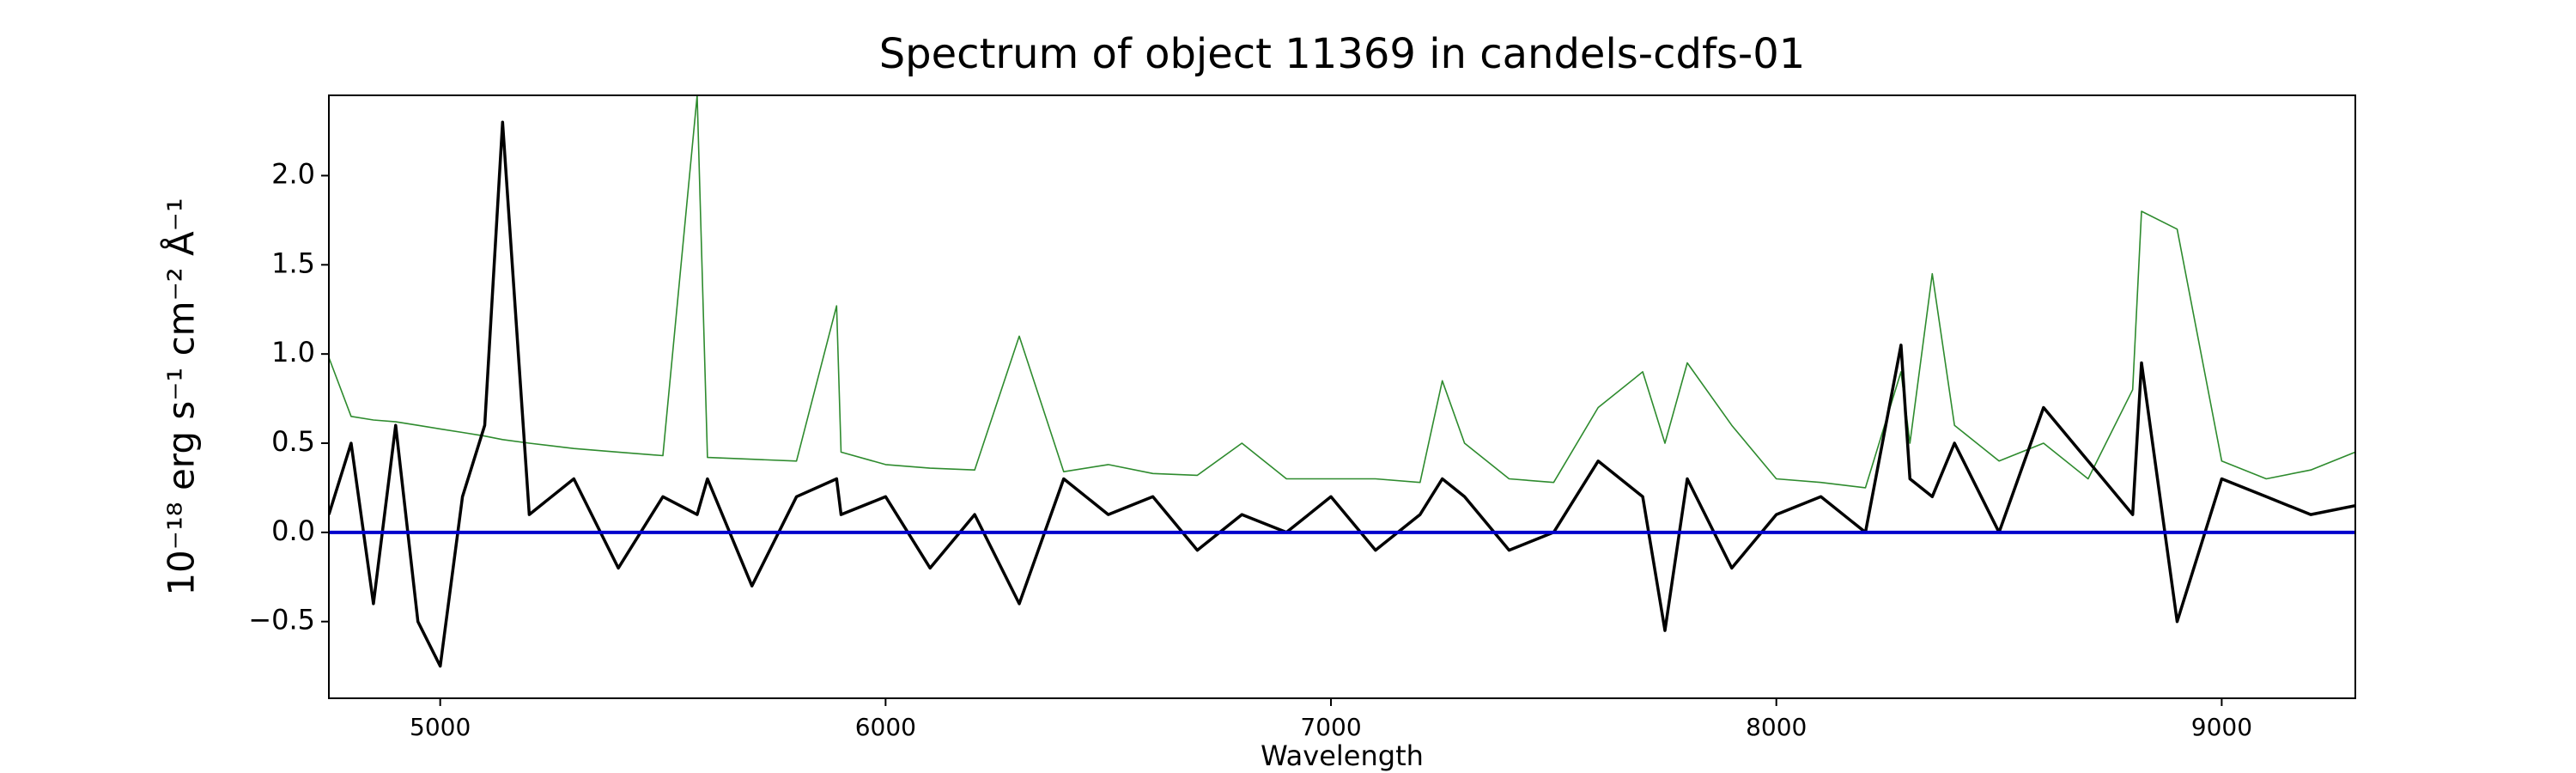  What do you see at coordinates (1342, 756) in the screenshot?
I see `x-axis-label: Wavelength` at bounding box center [1342, 756].